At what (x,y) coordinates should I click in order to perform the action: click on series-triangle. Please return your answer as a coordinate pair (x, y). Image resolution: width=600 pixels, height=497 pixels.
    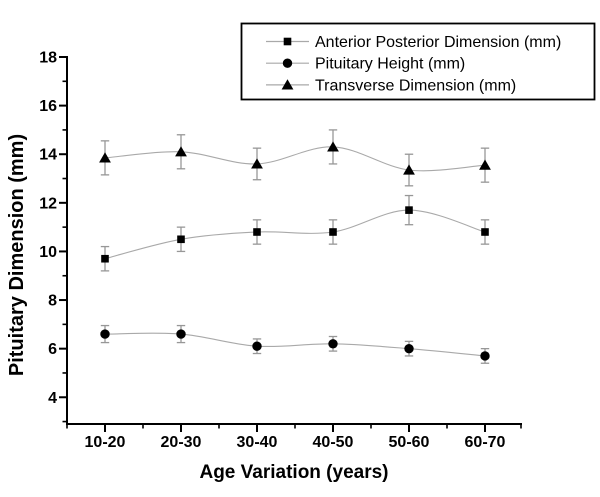
    Looking at the image, I should click on (295, 158).